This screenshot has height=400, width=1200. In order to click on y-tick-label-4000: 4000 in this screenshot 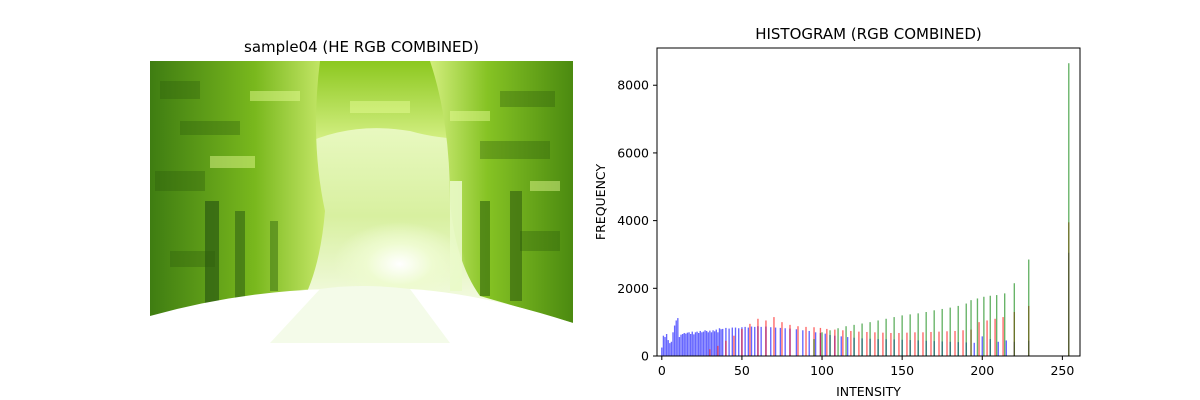, I will do `click(633, 220)`.